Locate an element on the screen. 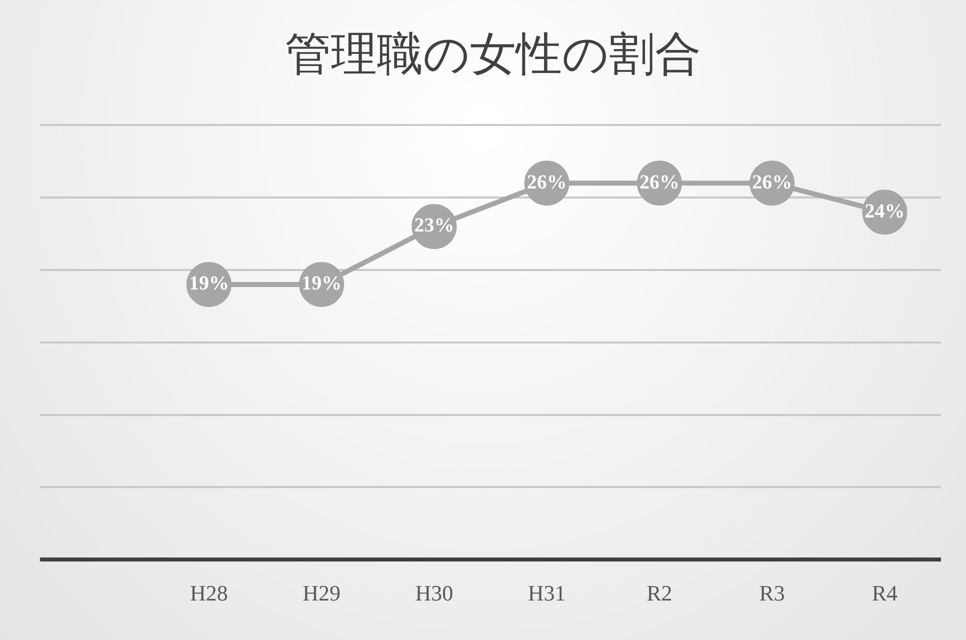  data-label: 24% is located at coordinates (884, 211).